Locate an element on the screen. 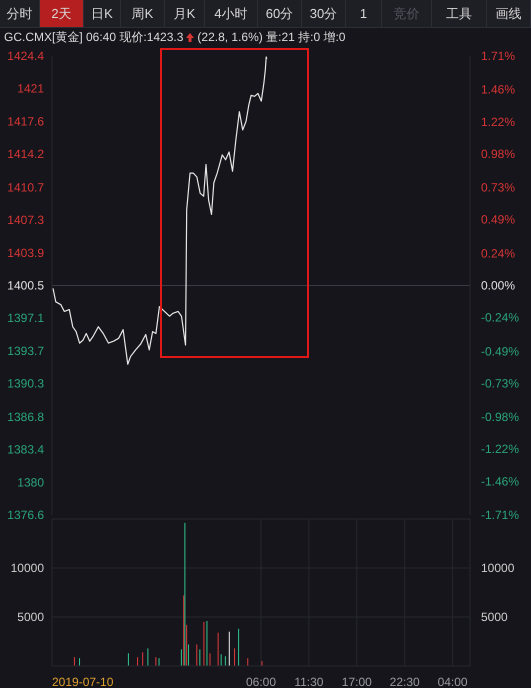 The width and height of the screenshot is (531, 688). y-tick-label: 1417.6 is located at coordinates (25, 121).